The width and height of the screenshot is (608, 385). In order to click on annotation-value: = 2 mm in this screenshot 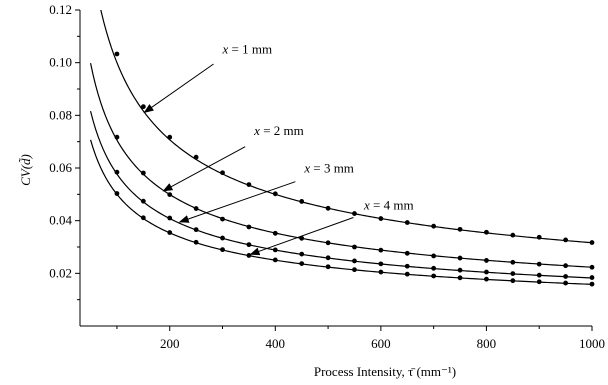, I will do `click(282, 130)`.